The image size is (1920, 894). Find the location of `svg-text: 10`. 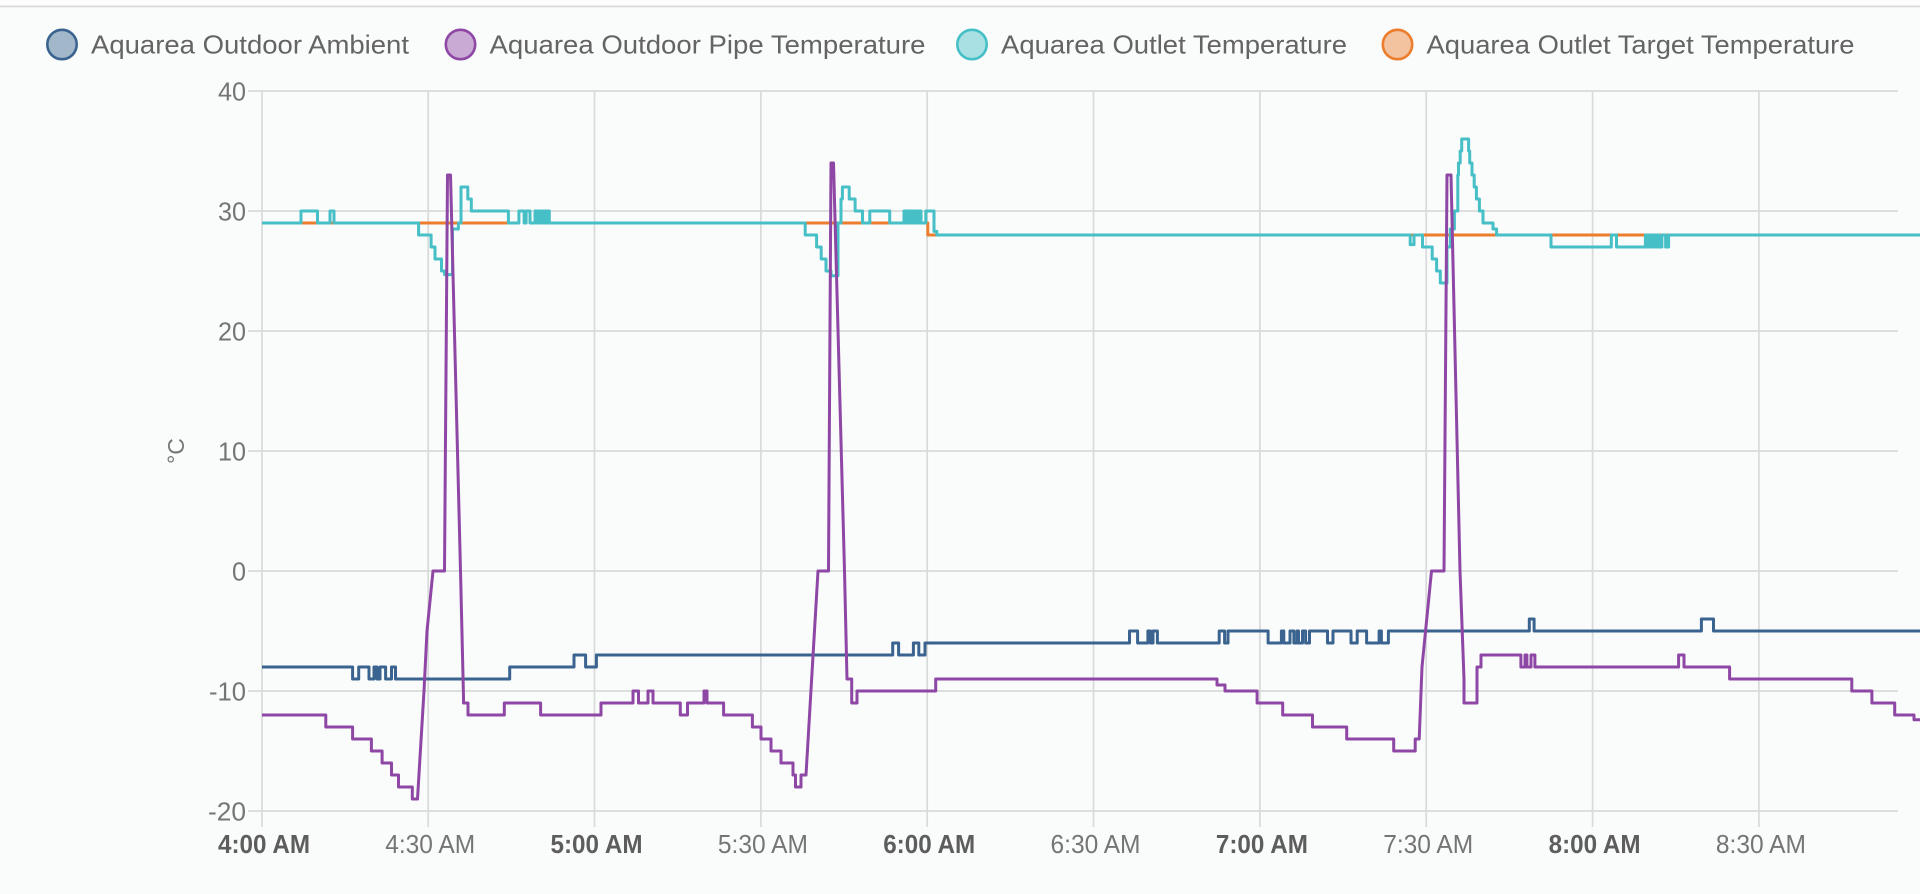

svg-text: 10 is located at coordinates (232, 452).